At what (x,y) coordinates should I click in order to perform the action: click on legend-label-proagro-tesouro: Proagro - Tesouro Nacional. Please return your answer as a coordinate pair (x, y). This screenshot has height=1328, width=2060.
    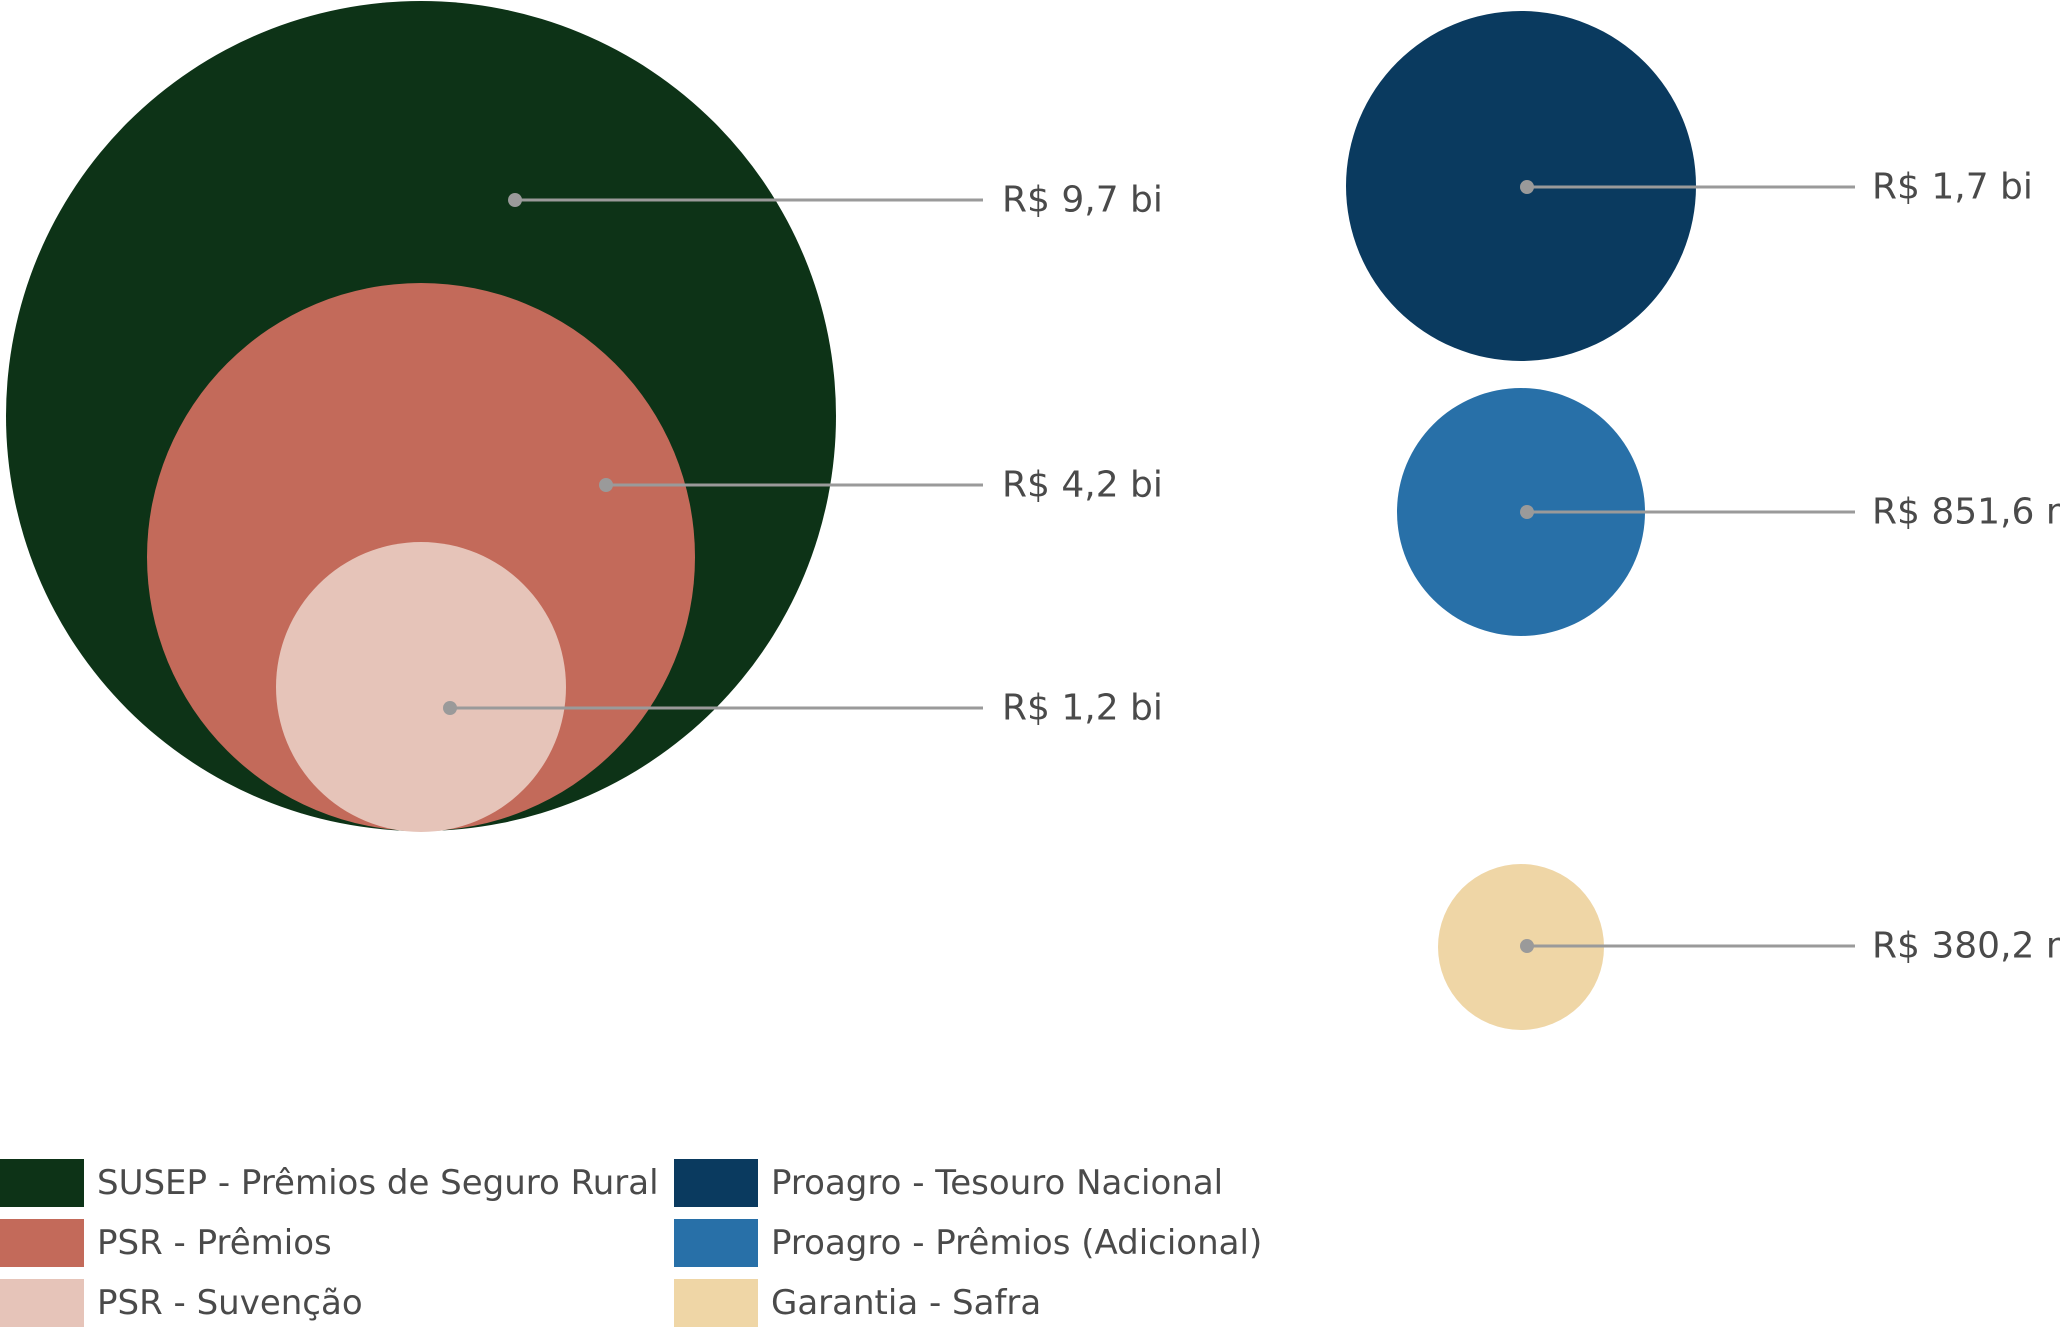
    Looking at the image, I should click on (997, 1183).